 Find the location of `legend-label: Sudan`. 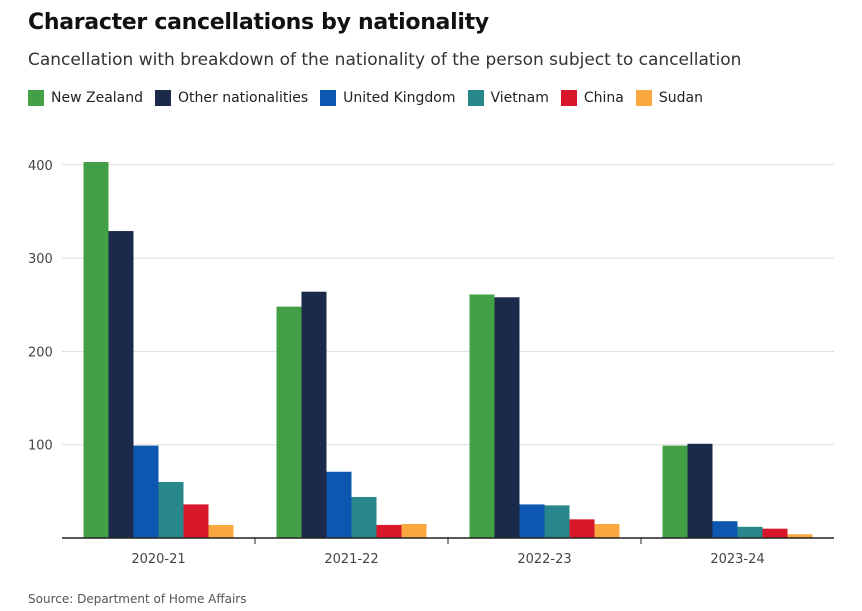

legend-label: Sudan is located at coordinates (680, 98).